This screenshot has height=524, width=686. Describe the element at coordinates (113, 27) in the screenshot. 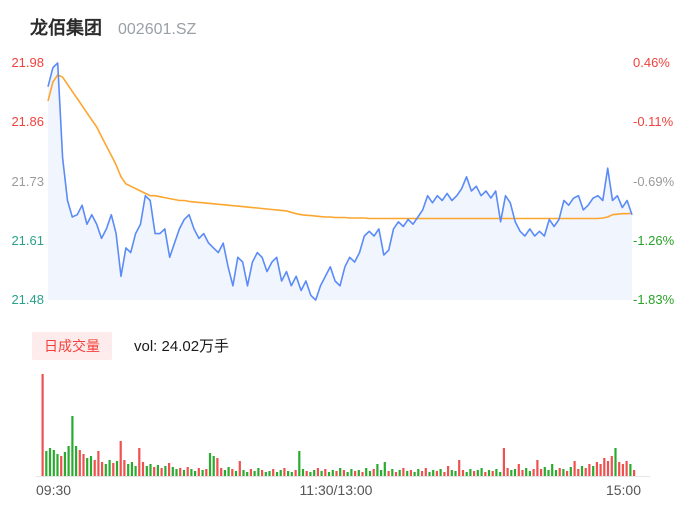

I see `header: 龙佰集团 002601.SZ` at that location.